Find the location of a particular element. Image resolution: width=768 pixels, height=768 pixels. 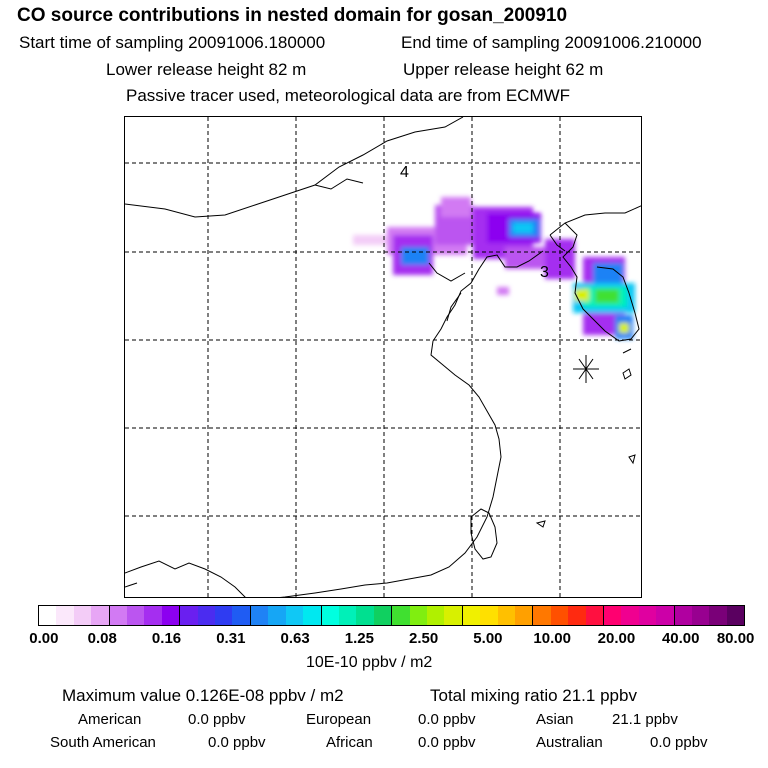

region-label-3: 3 is located at coordinates (544, 272).